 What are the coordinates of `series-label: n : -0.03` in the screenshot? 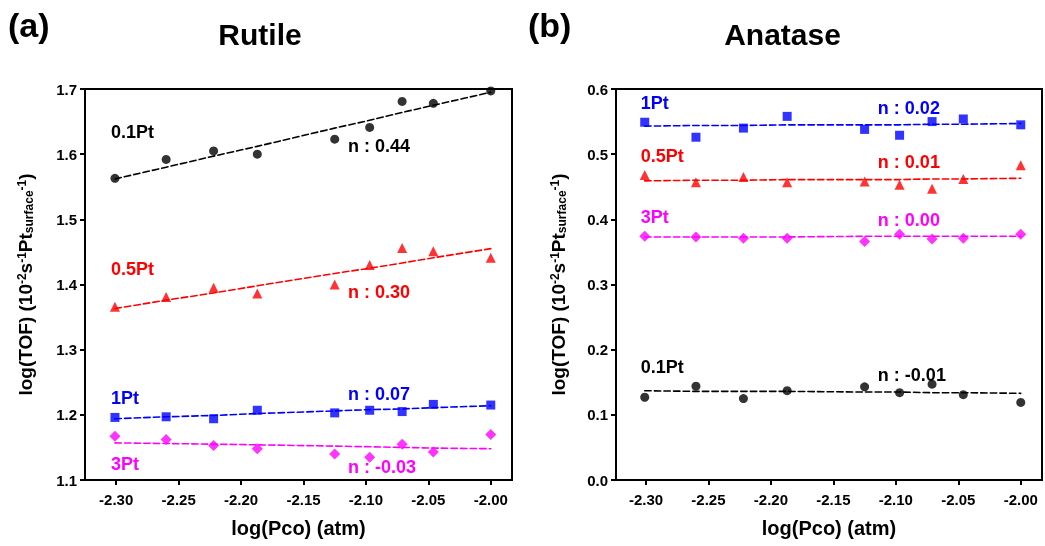 It's located at (381, 467).